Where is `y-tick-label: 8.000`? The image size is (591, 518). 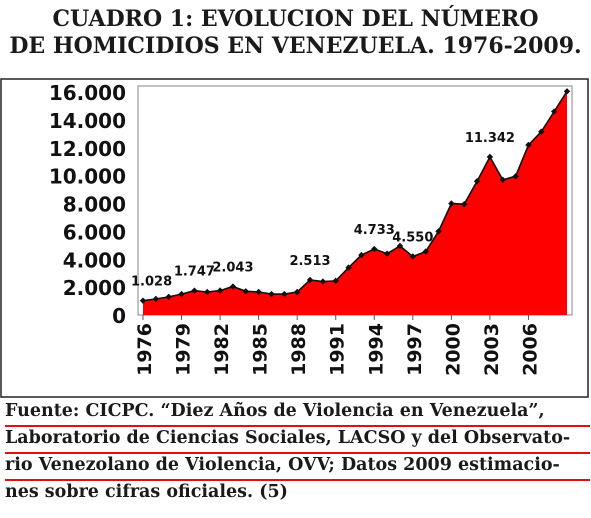
y-tick-label: 8.000 is located at coordinates (94, 205).